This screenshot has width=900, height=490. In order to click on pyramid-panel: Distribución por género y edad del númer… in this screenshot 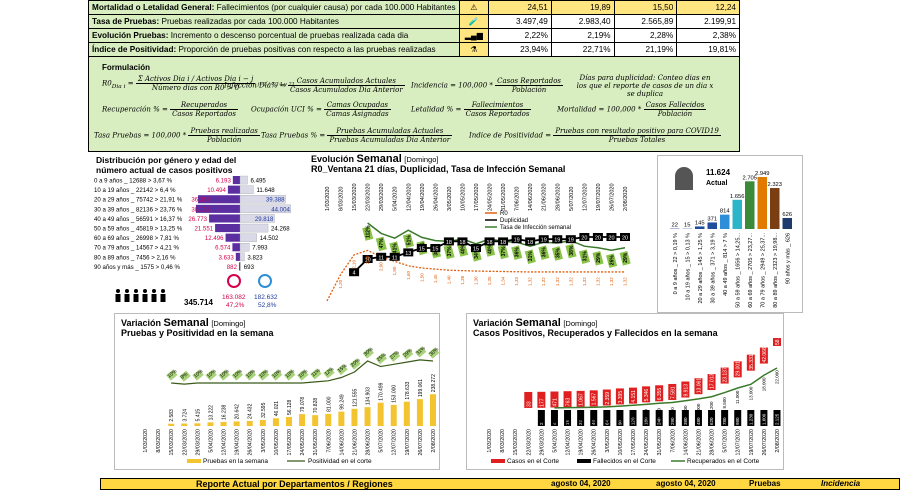, I will do `click(197, 232)`.